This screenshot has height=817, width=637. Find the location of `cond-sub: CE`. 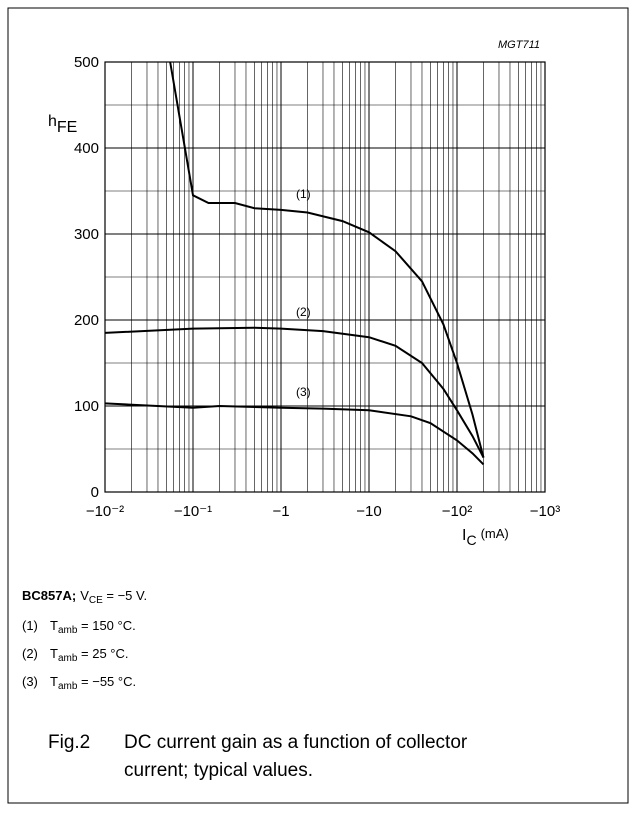

cond-sub: CE is located at coordinates (96, 600).